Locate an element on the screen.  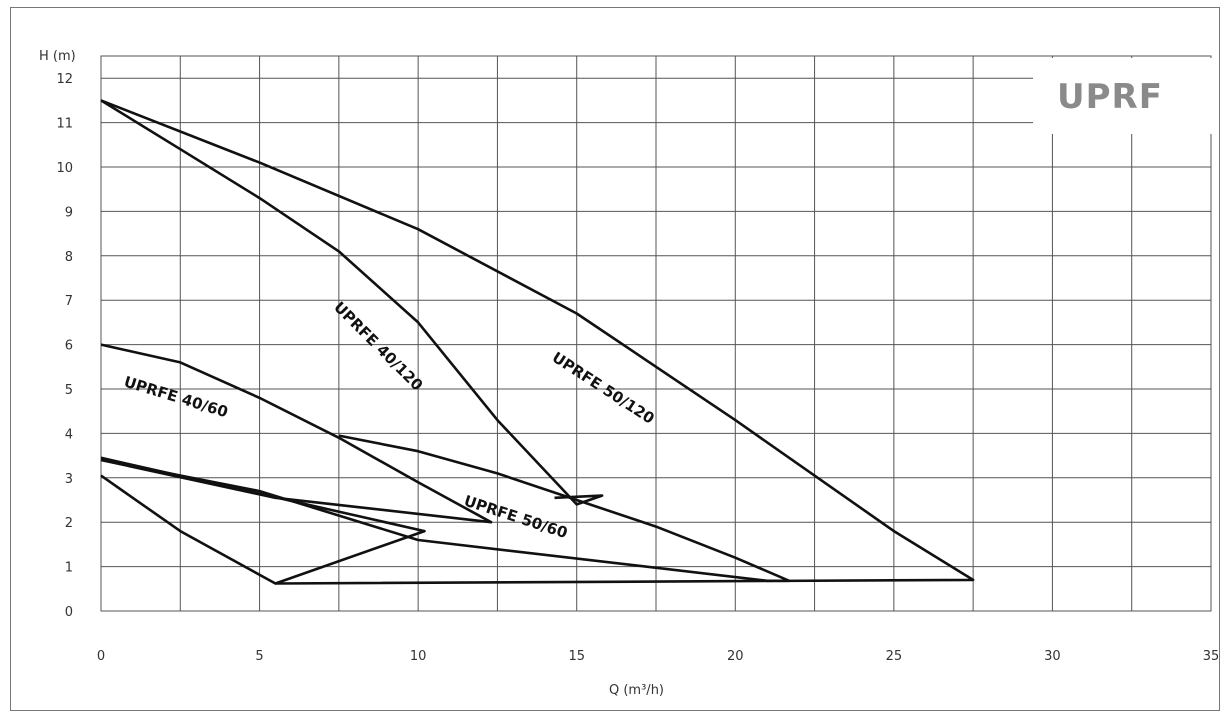
x-tick-label: 25 is located at coordinates (894, 656).